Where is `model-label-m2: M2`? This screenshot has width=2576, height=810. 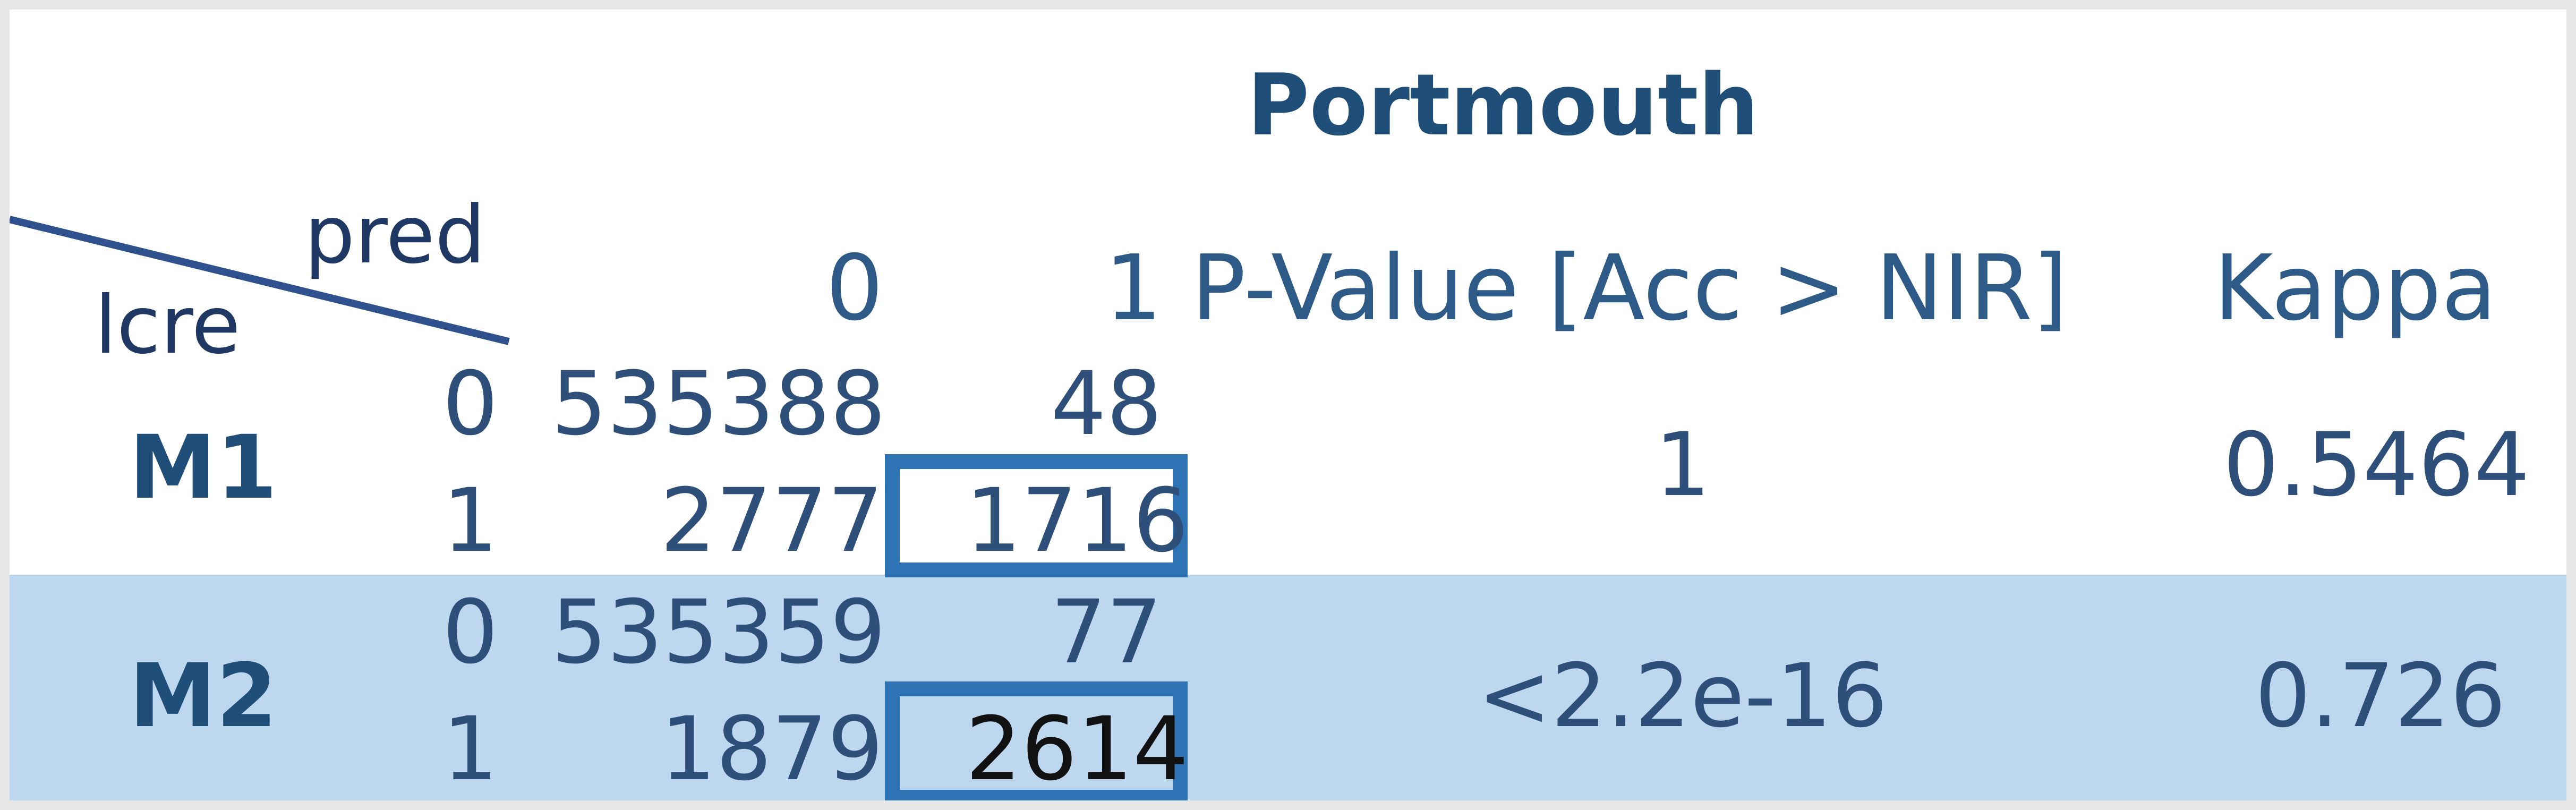 model-label-m2: M2 is located at coordinates (204, 696).